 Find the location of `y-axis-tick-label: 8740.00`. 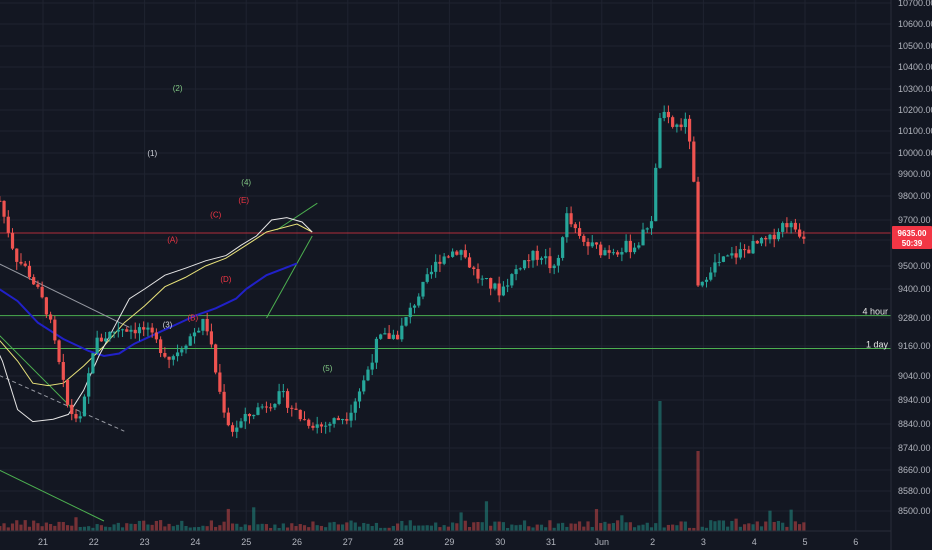

y-axis-tick-label: 8740.00 is located at coordinates (914, 448).